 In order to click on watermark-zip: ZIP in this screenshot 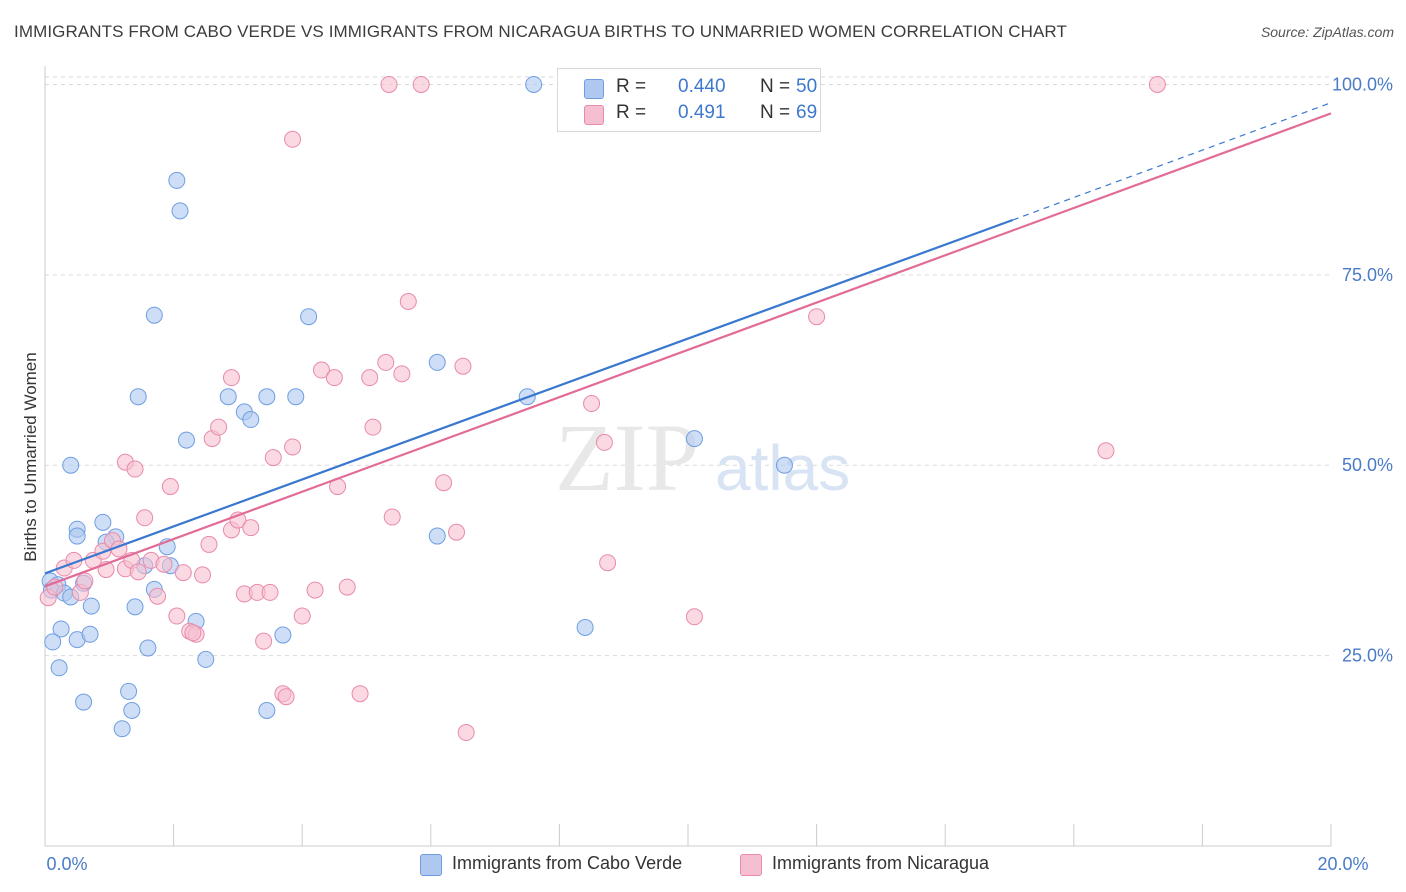, I will do `click(627, 457)`.